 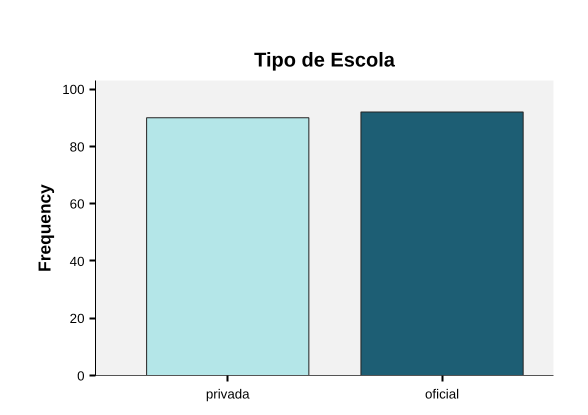 What do you see at coordinates (325, 61) in the screenshot?
I see `chart-title: Tipo de Escola` at bounding box center [325, 61].